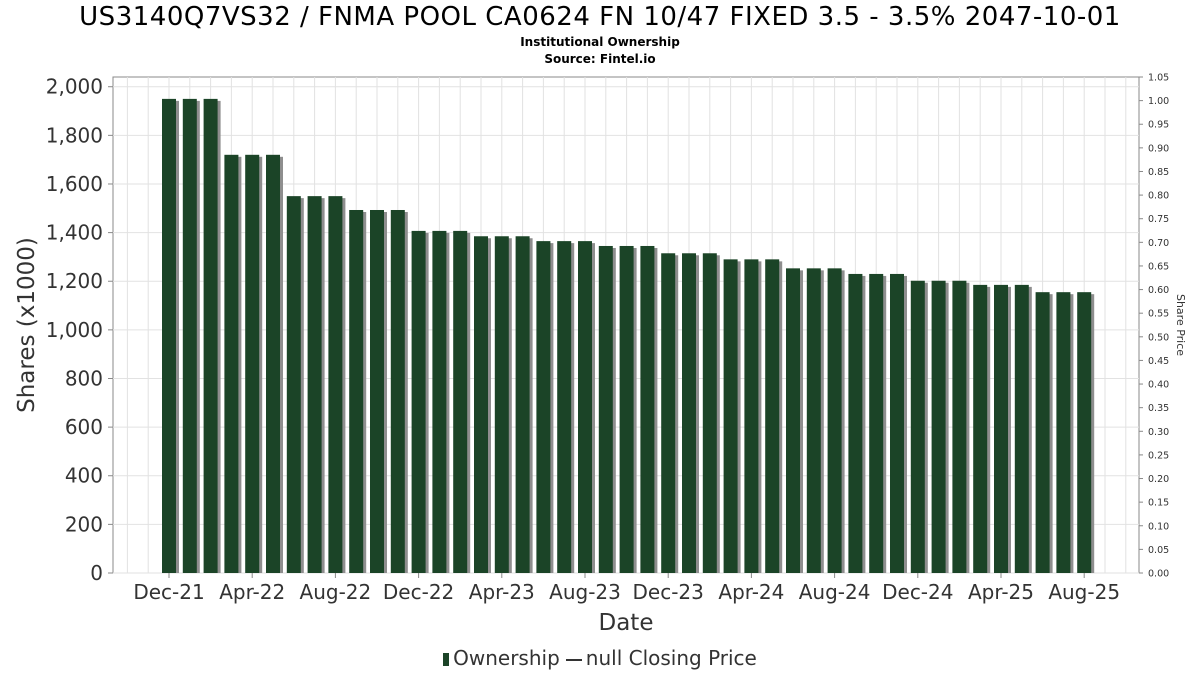  I want to click on y-tick-label: 200, so click(84, 524).